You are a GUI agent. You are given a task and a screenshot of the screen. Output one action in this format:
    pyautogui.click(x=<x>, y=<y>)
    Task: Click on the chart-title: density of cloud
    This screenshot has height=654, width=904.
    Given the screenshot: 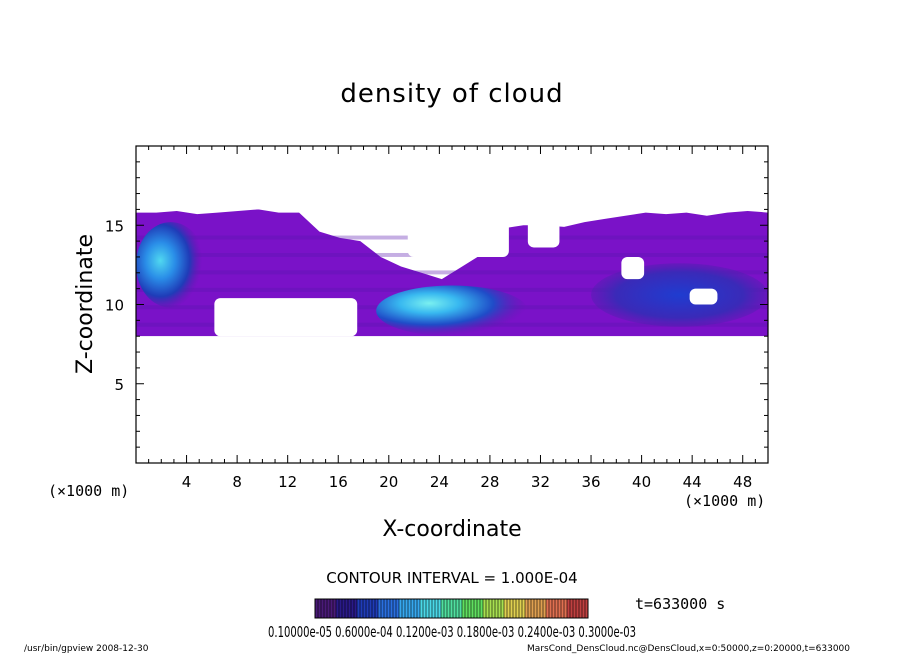 What is the action you would take?
    pyautogui.click(x=451, y=94)
    